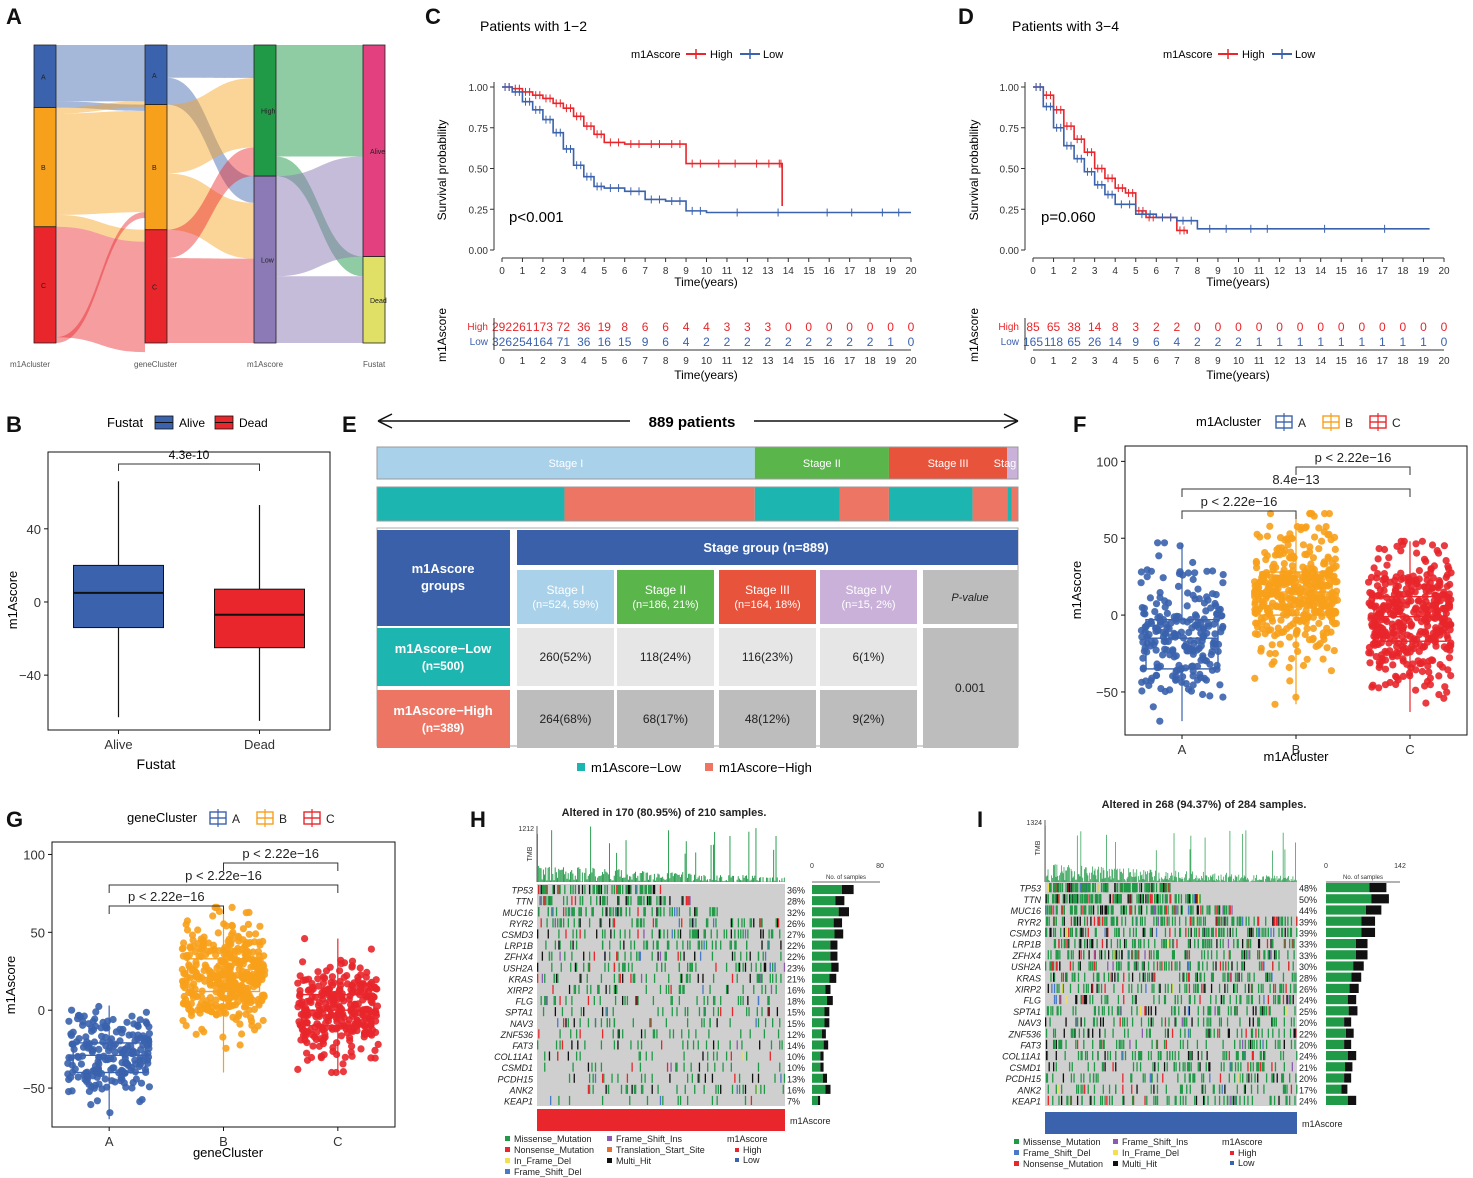 The width and height of the screenshot is (1473, 1178). I want to click on panel-label-i: I, so click(980, 819).